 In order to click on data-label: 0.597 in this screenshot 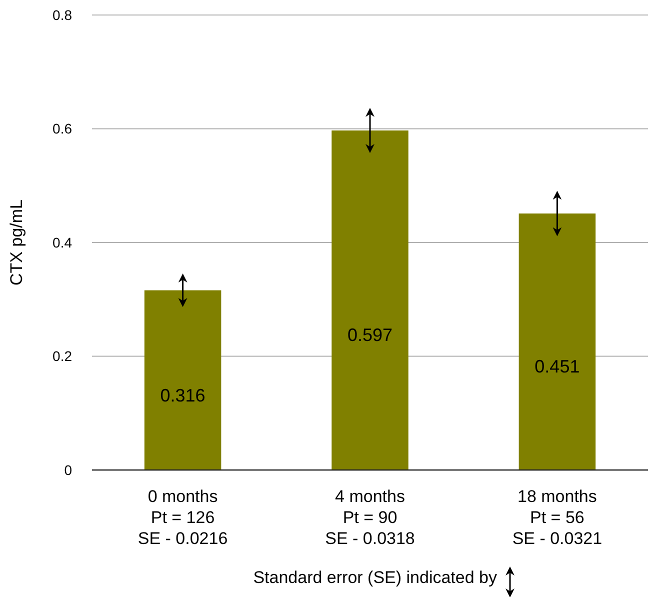, I will do `click(370, 334)`.